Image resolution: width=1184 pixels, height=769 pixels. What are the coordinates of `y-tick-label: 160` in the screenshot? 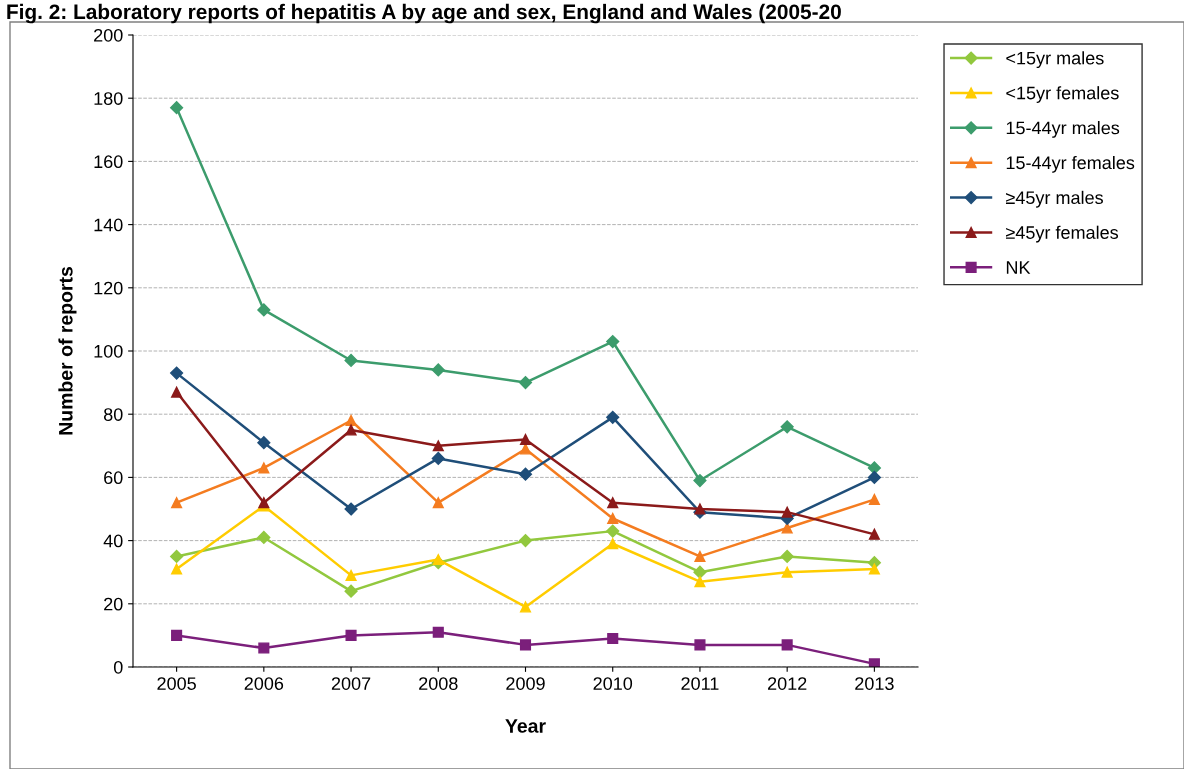 It's located at (108, 162).